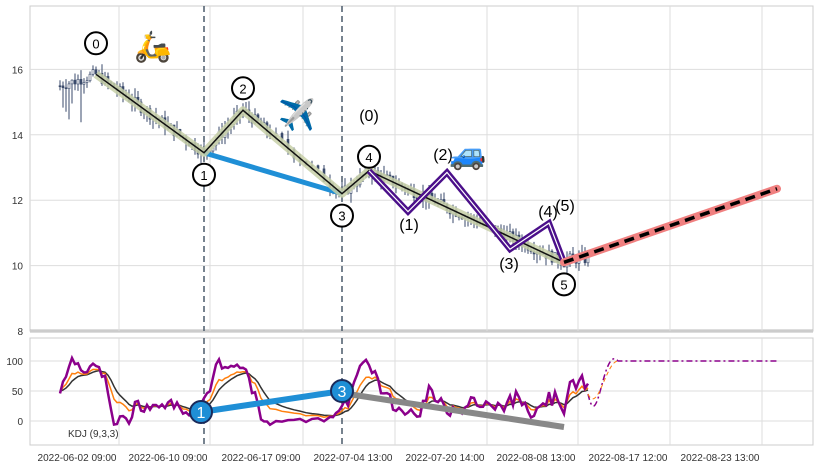 This screenshot has width=819, height=471. What do you see at coordinates (18, 201) in the screenshot?
I see `y-tick-label: 12` at bounding box center [18, 201].